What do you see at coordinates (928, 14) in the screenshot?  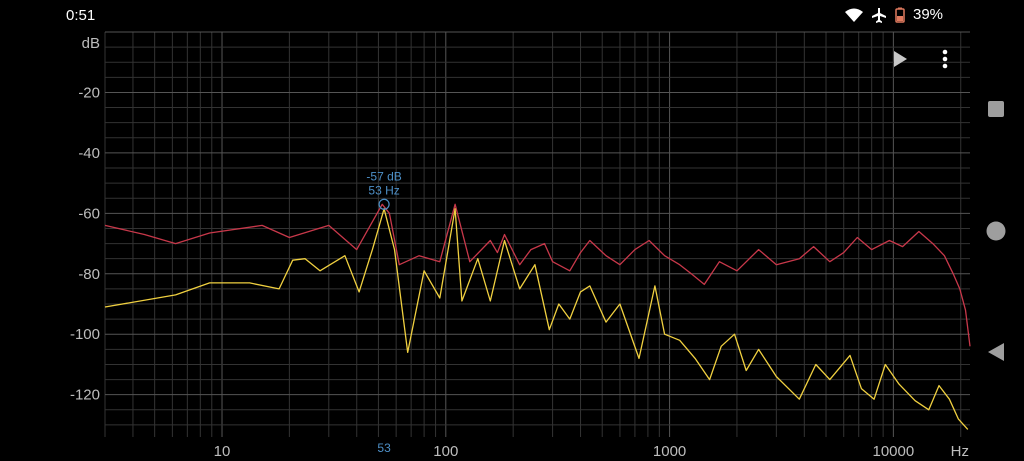 I see `battery-percent: 39%` at bounding box center [928, 14].